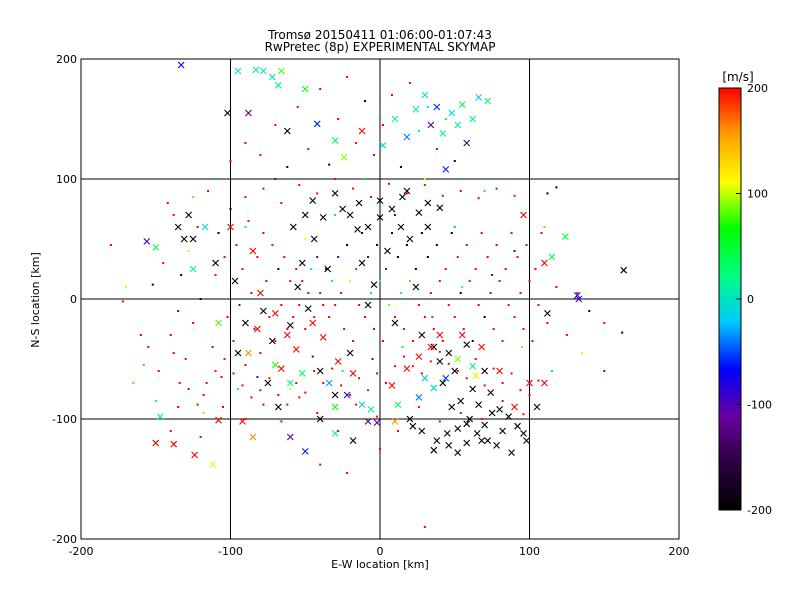  I want to click on colorbar-tick-label: 200, so click(757, 88).